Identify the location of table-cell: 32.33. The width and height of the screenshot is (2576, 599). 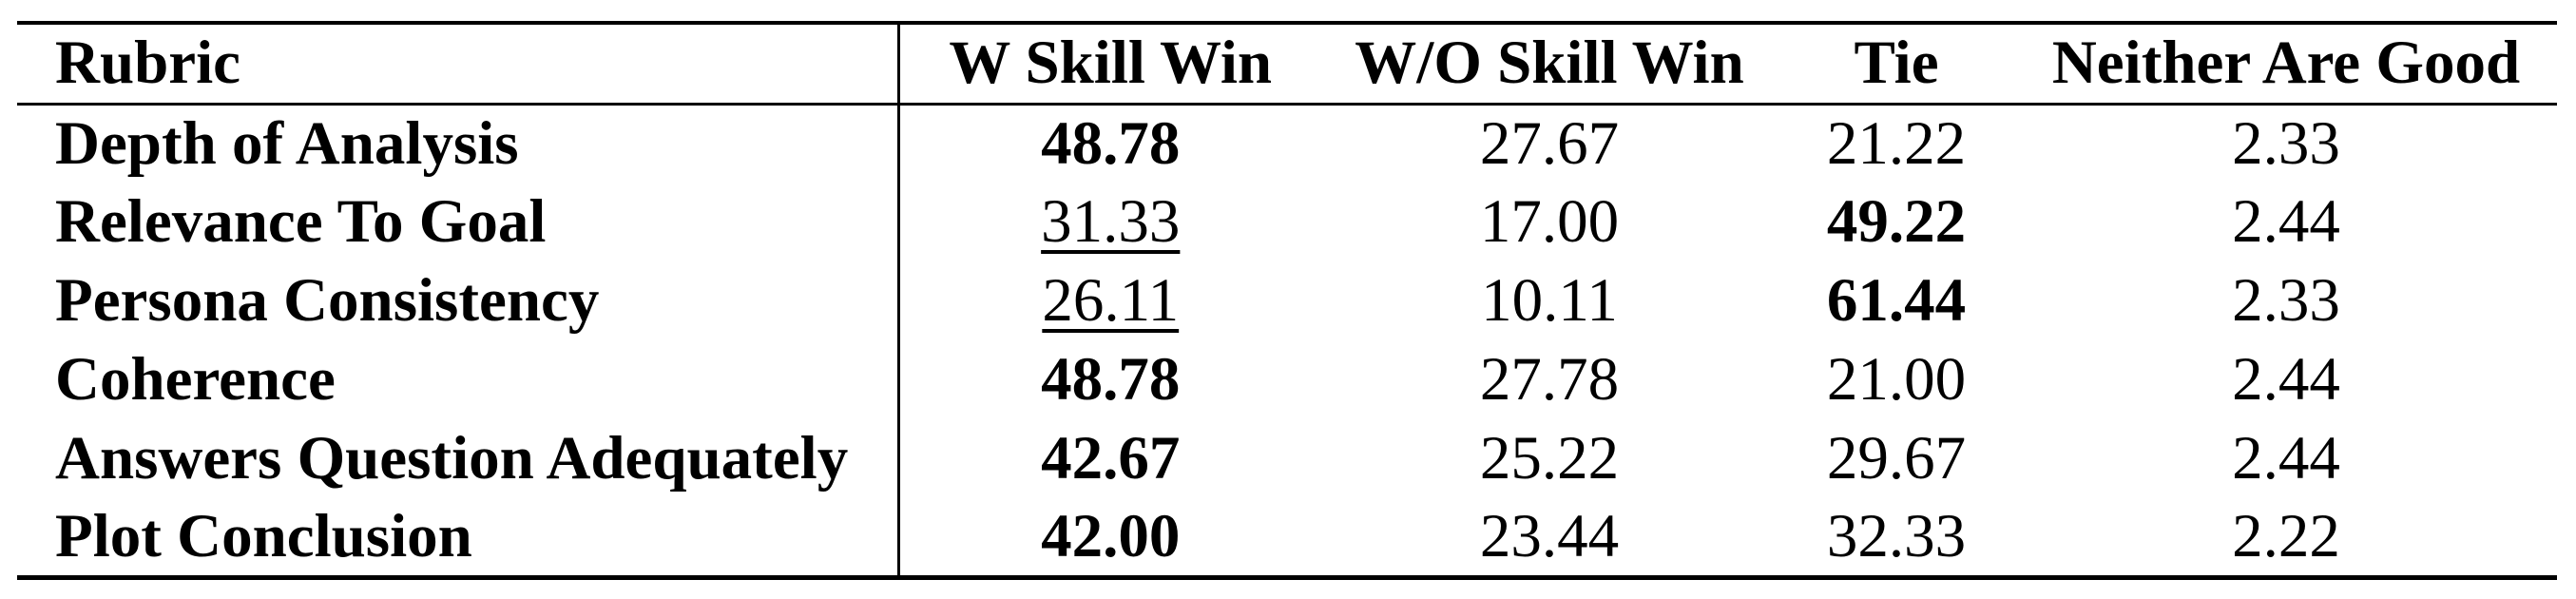
(1896, 537).